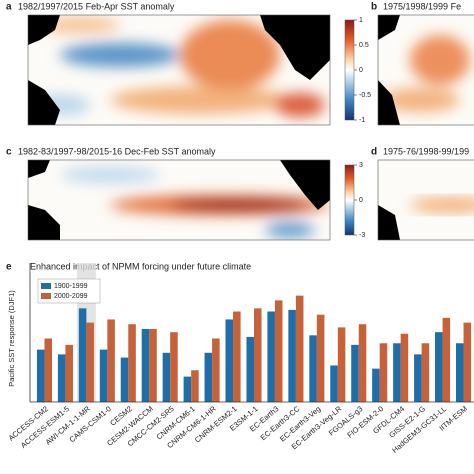  What do you see at coordinates (426, 151) in the screenshot?
I see `map-title: 1975-76/1998-99/199` at bounding box center [426, 151].